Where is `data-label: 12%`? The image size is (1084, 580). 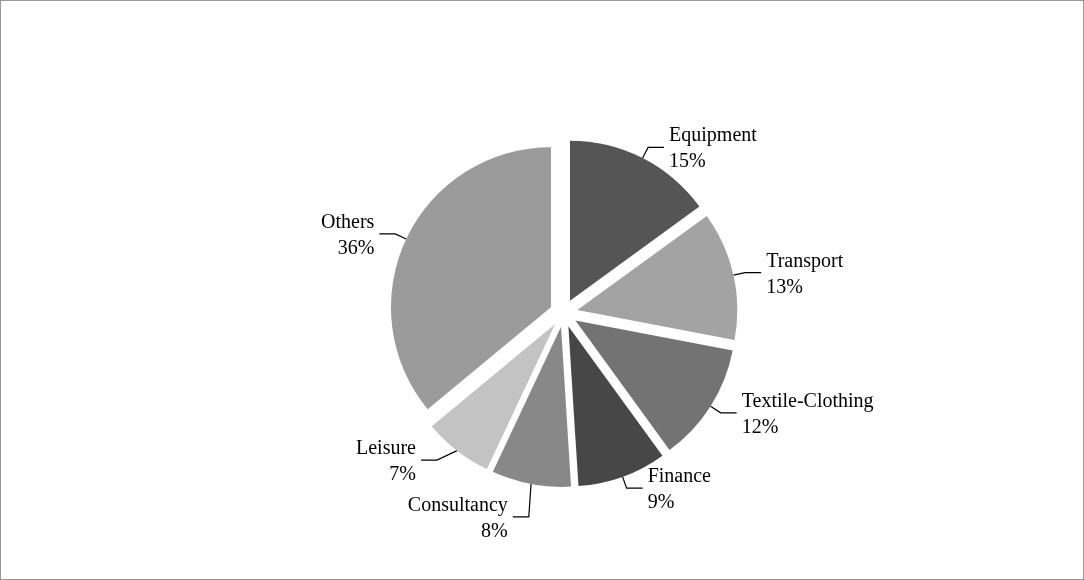 data-label: 12% is located at coordinates (760, 425).